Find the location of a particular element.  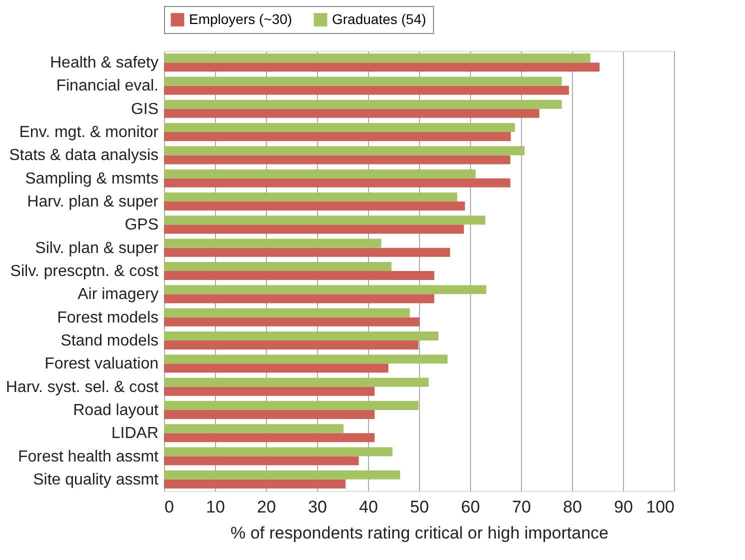

x-tick-label: 30 is located at coordinates (317, 507).